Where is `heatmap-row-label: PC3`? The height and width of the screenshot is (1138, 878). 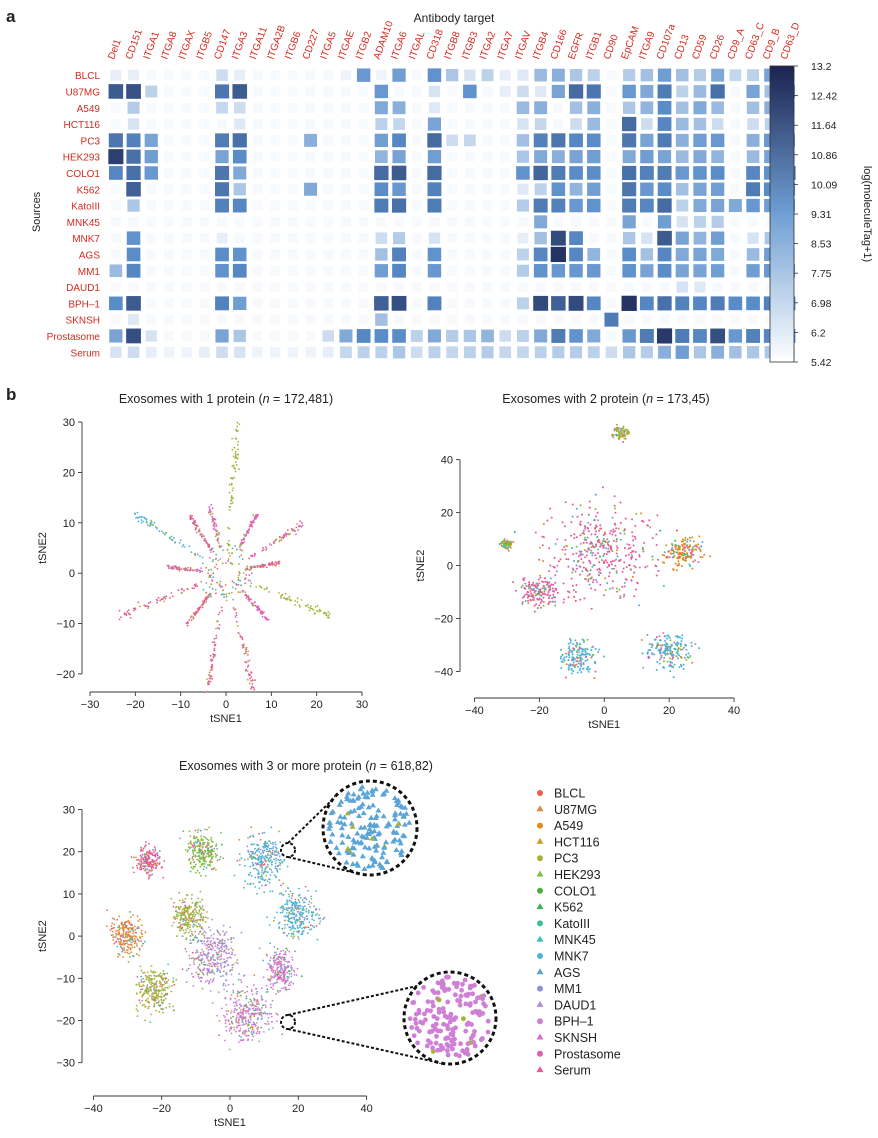
heatmap-row-label: PC3 is located at coordinates (91, 141).